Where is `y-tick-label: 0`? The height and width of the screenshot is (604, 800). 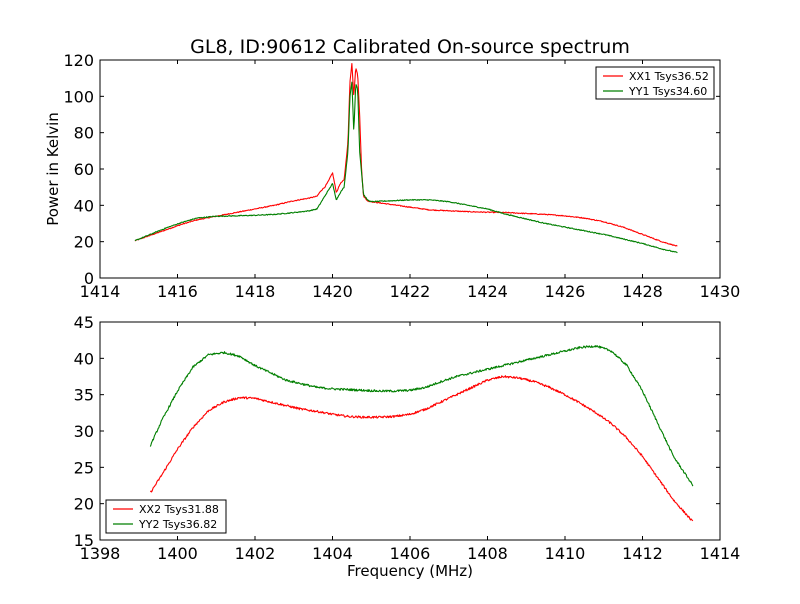 y-tick-label: 0 is located at coordinates (89, 278).